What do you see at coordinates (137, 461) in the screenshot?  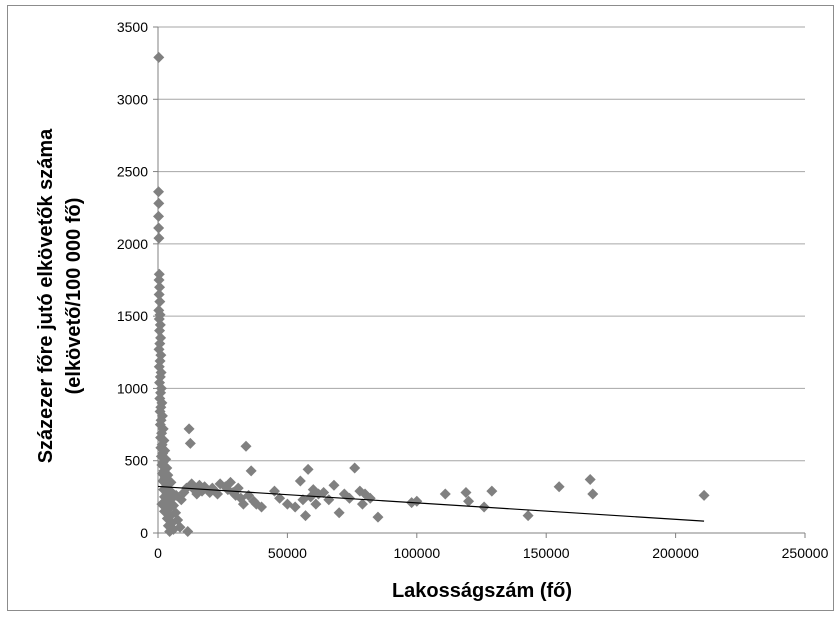 I see `y-tick-label: 500` at bounding box center [137, 461].